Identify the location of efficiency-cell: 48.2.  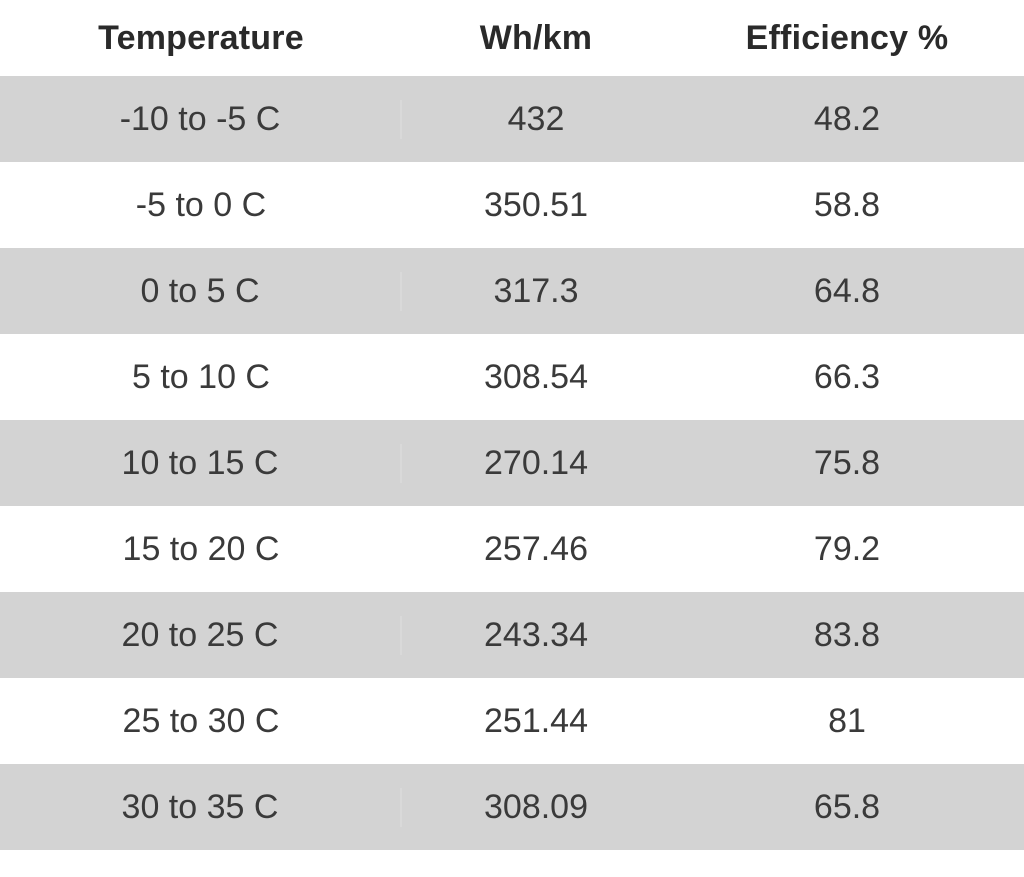
(847, 118).